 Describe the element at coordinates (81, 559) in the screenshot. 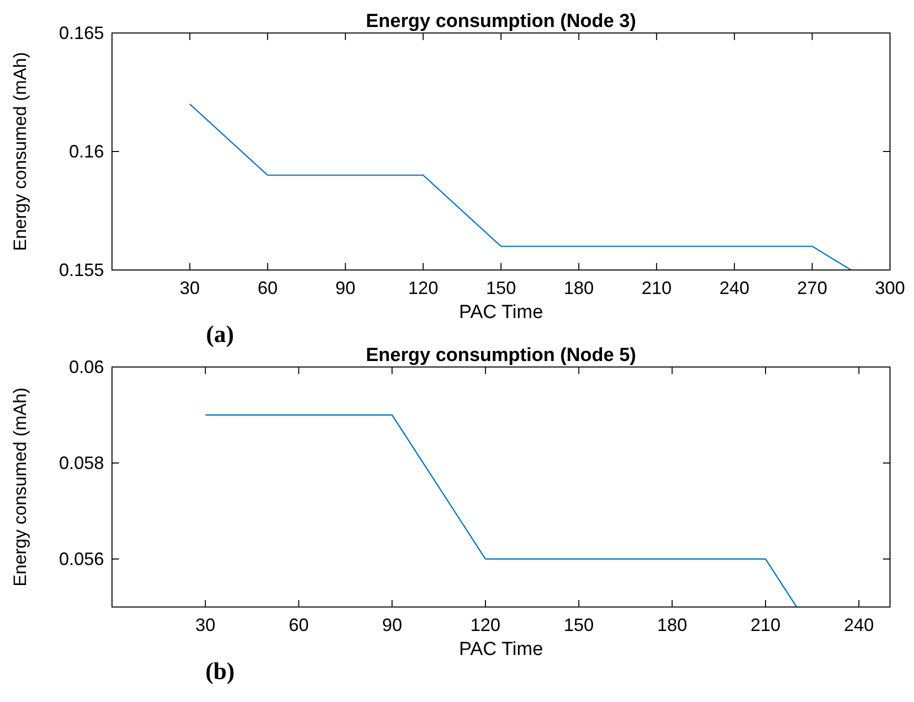

I see `y-tick-label: 0.056` at that location.